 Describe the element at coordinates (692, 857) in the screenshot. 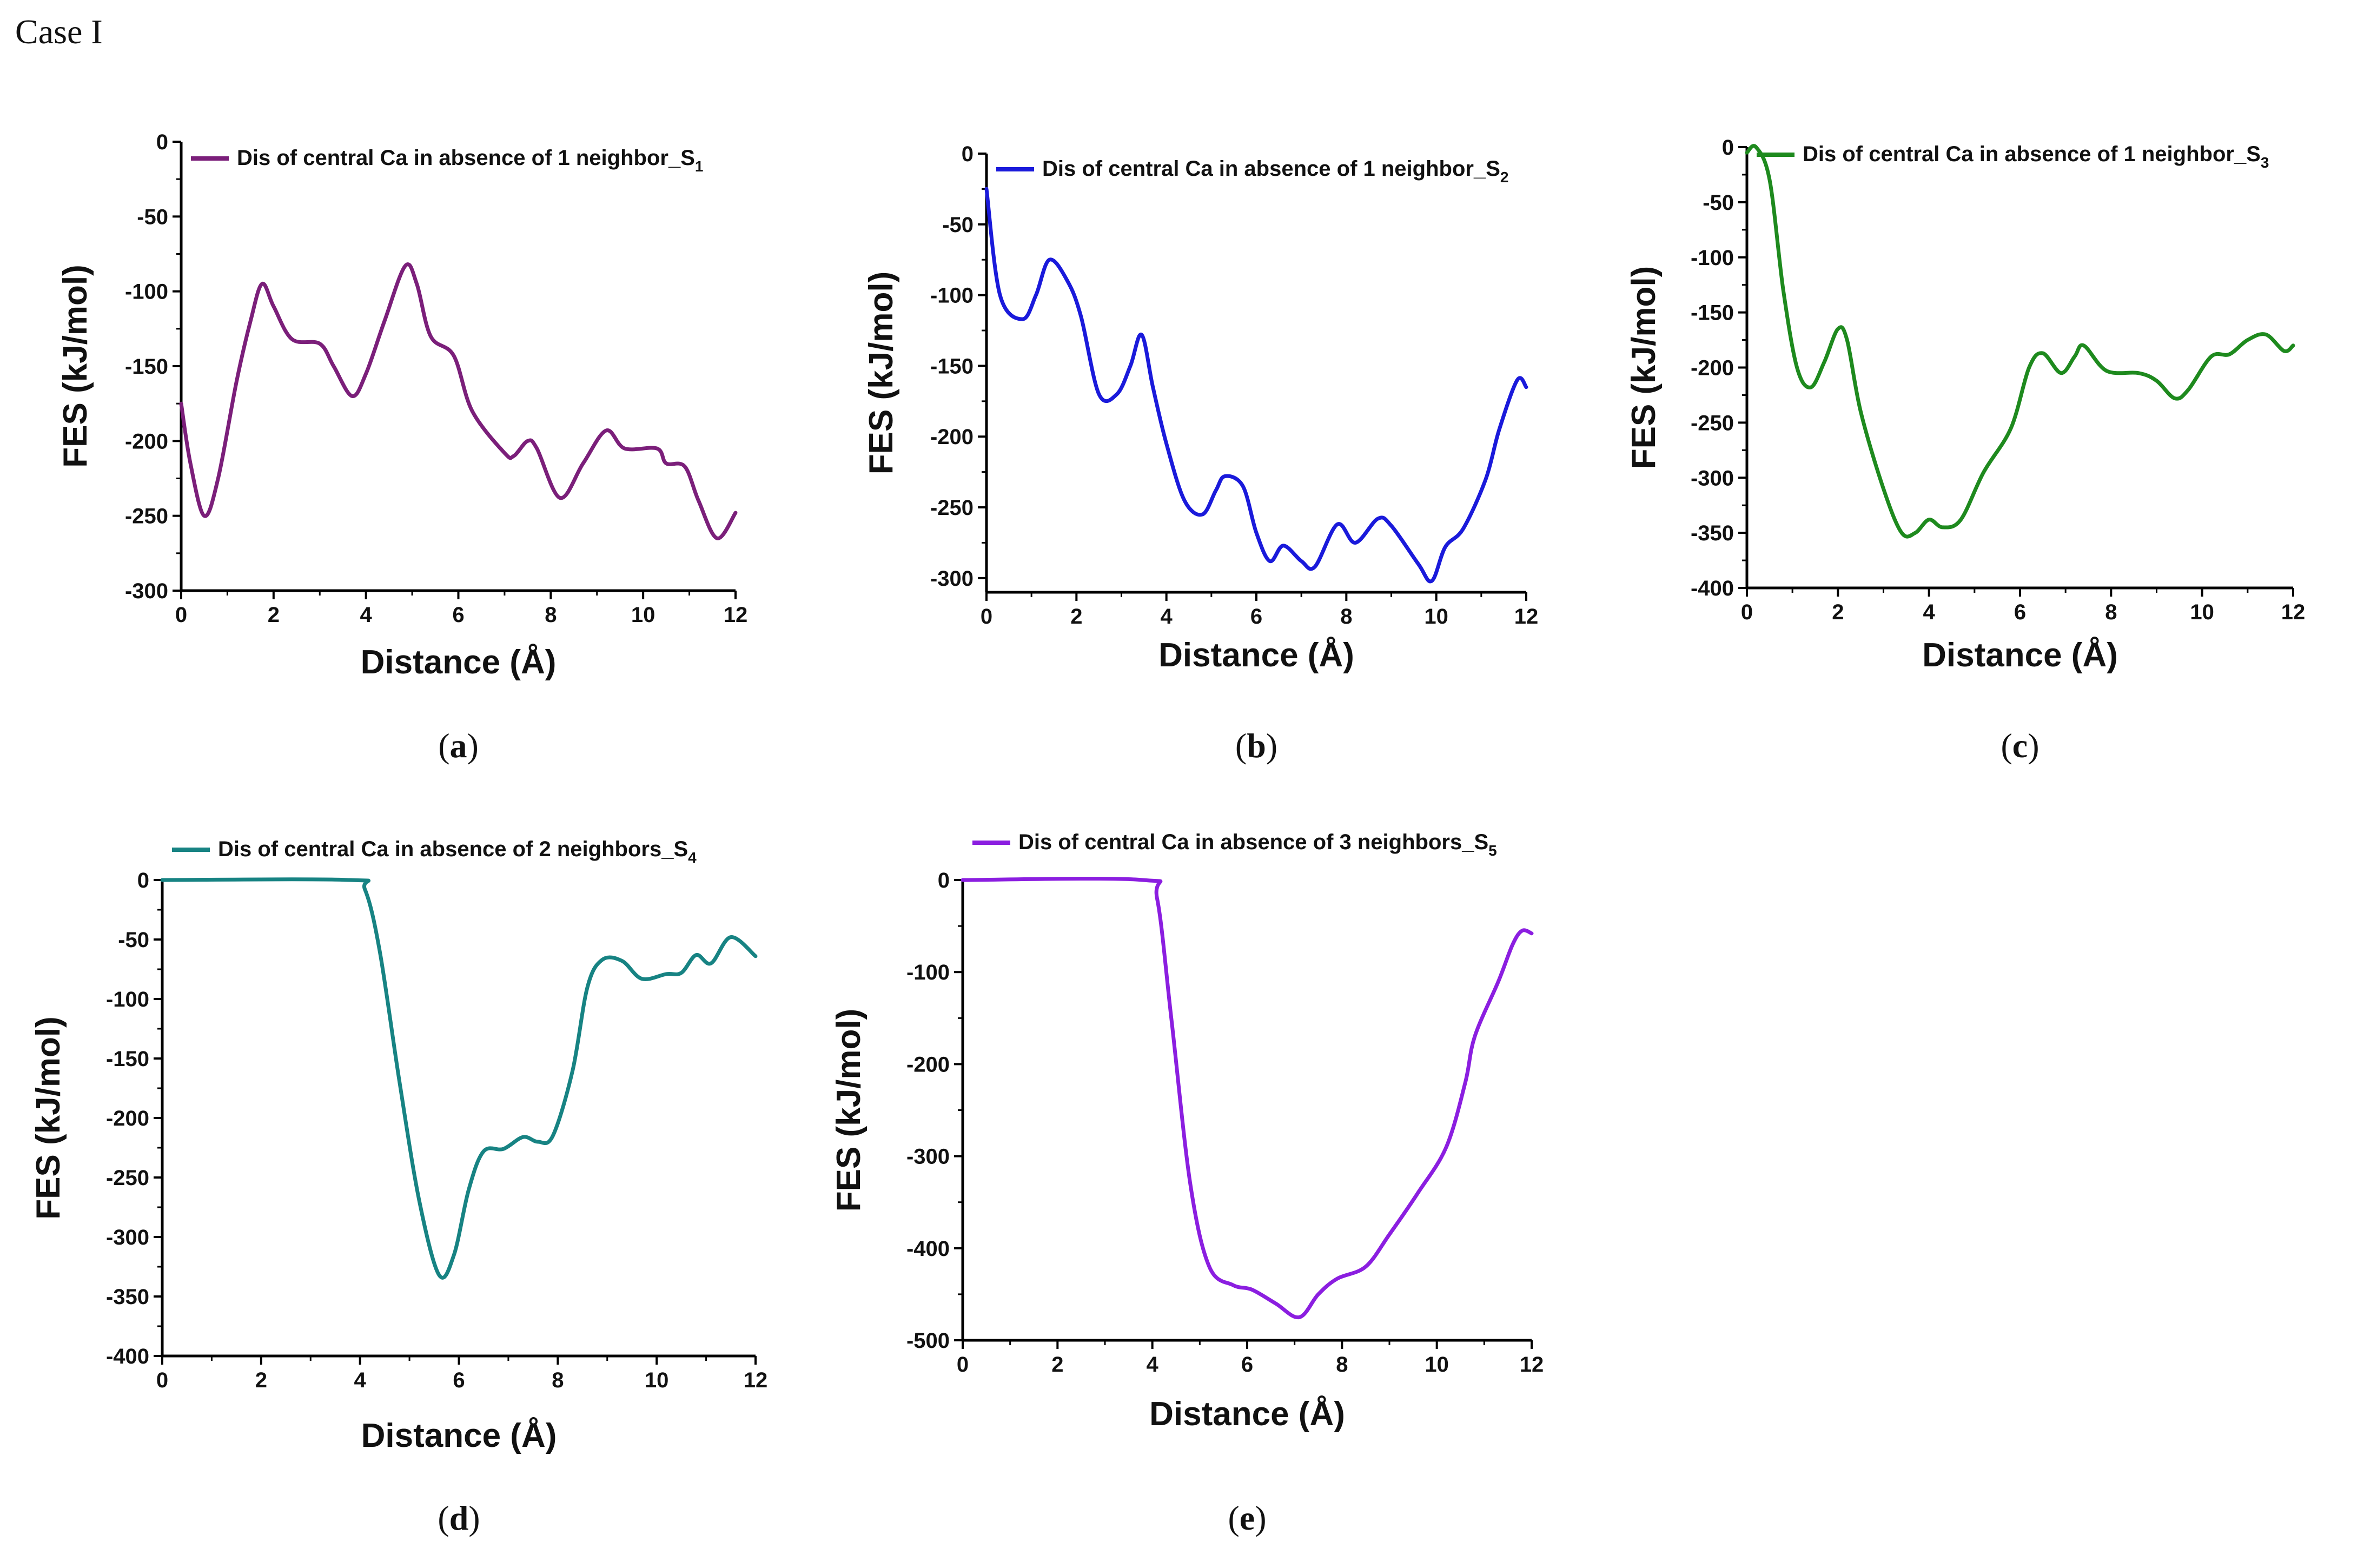

I see `legend-label-subscript: 4` at that location.